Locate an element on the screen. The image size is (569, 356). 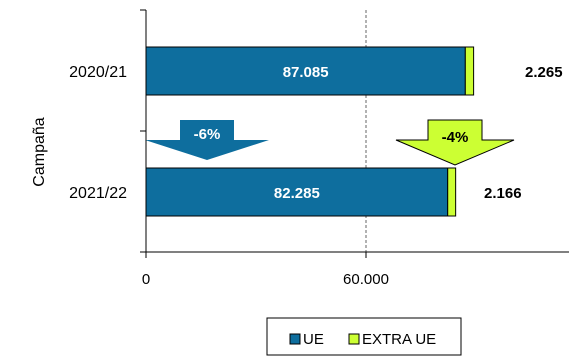
annotation-label: -4% is located at coordinates (455, 137).